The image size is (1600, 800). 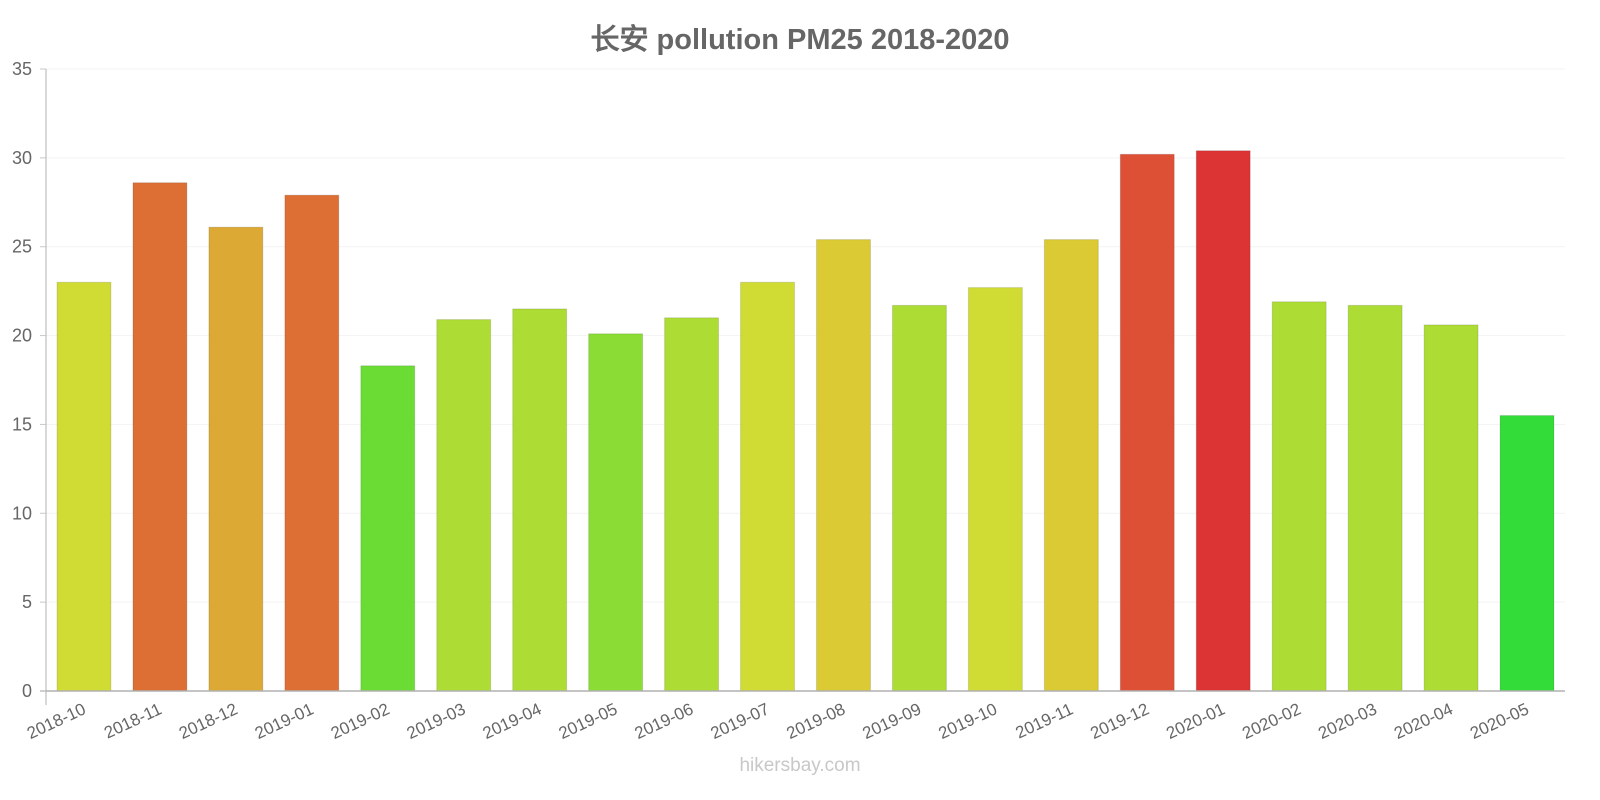 I want to click on x-tick-label: 2018-11, so click(x=132, y=720).